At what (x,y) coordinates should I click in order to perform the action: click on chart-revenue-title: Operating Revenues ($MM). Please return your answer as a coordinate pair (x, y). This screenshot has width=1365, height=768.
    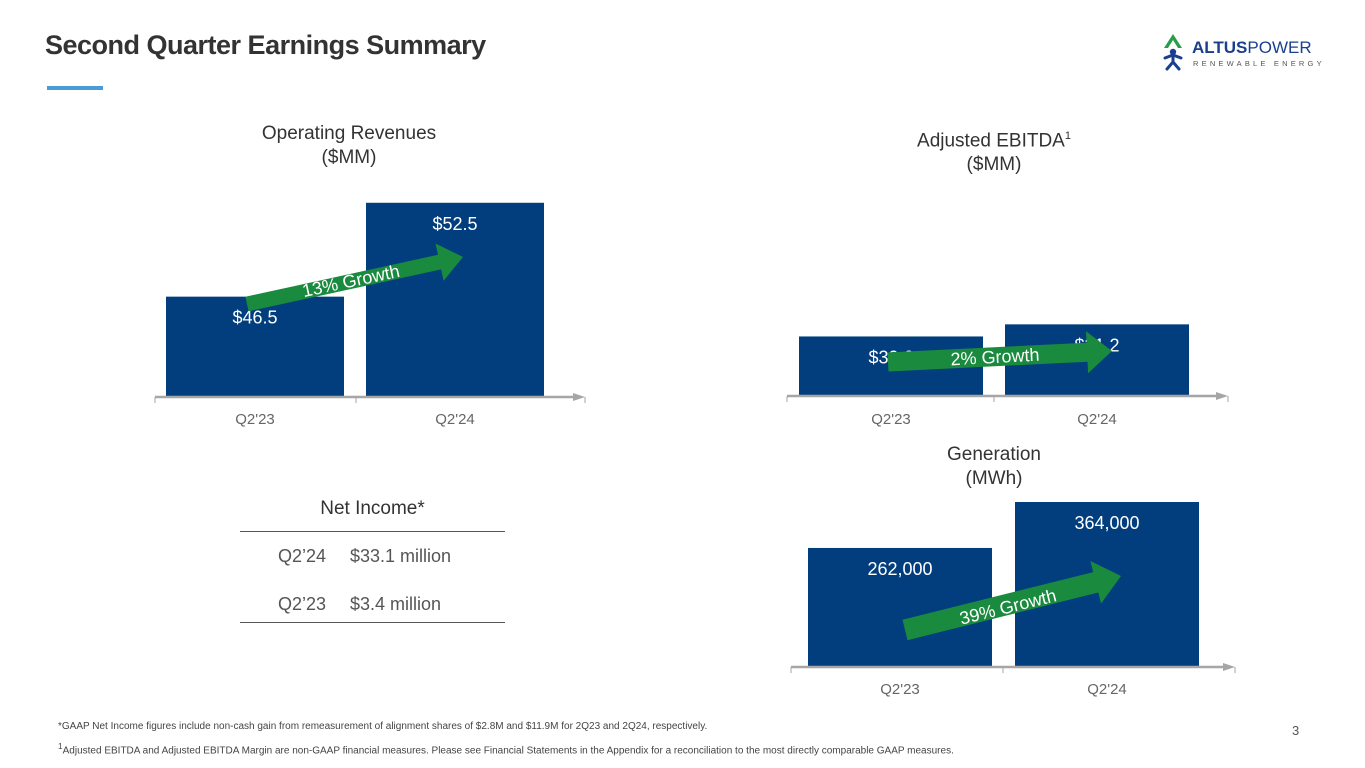
    Looking at the image, I should click on (349, 145).